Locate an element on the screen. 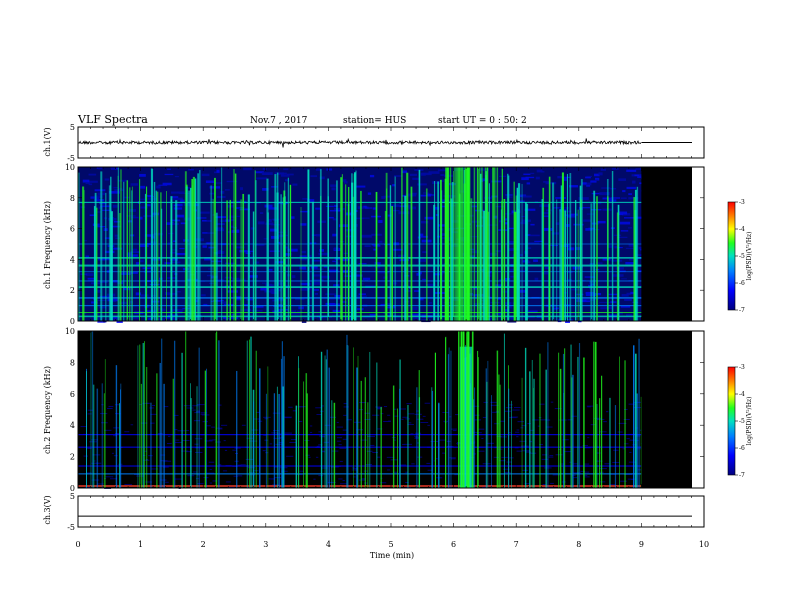 This screenshot has height=612, width=792. ch3-frame is located at coordinates (391, 511).